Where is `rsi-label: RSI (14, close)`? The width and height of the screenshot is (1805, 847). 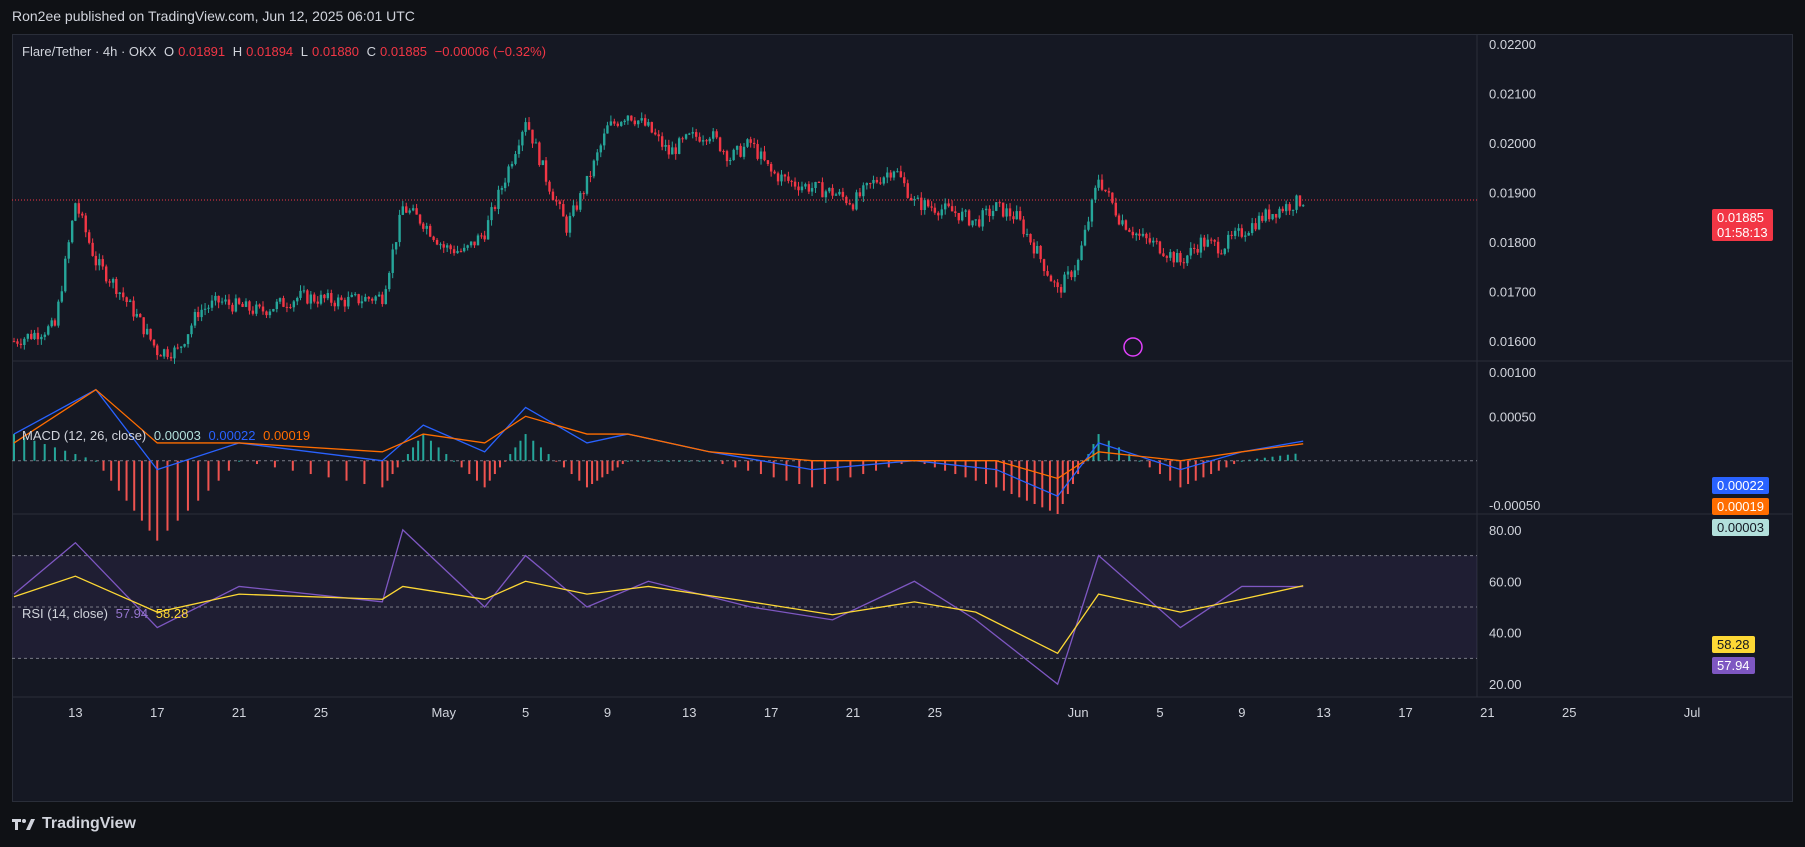 rsi-label: RSI (14, close) is located at coordinates (65, 613).